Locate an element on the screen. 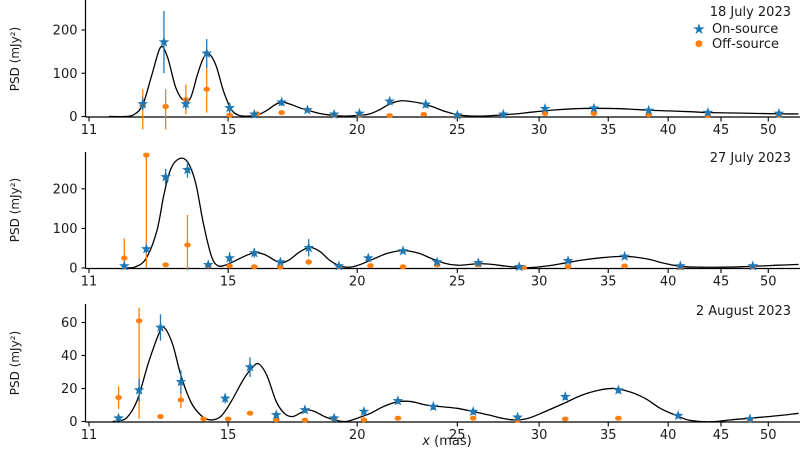 Image resolution: width=800 pixels, height=450 pixels. star-icon: ★ is located at coordinates (699, 28).